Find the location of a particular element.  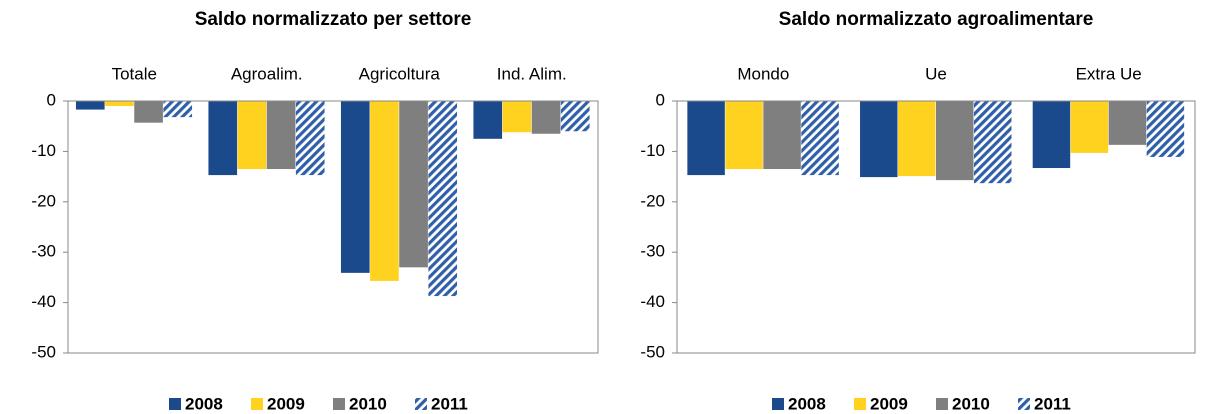

category-label: Agroalim. is located at coordinates (267, 73).